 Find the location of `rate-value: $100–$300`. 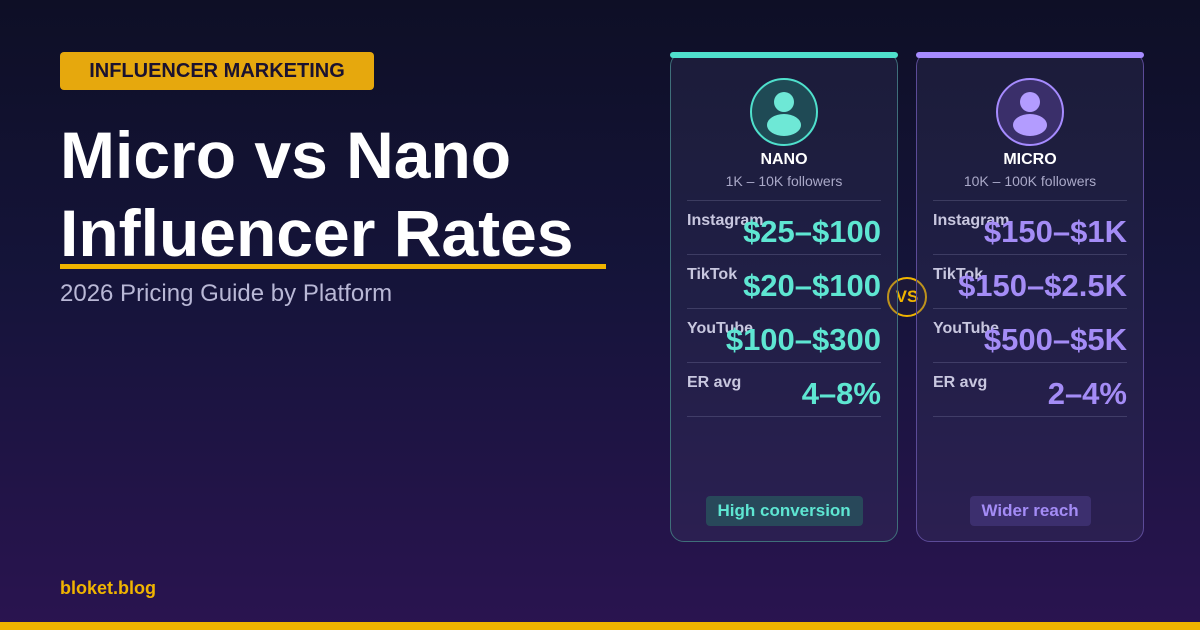

rate-value: $100–$300 is located at coordinates (803, 339).